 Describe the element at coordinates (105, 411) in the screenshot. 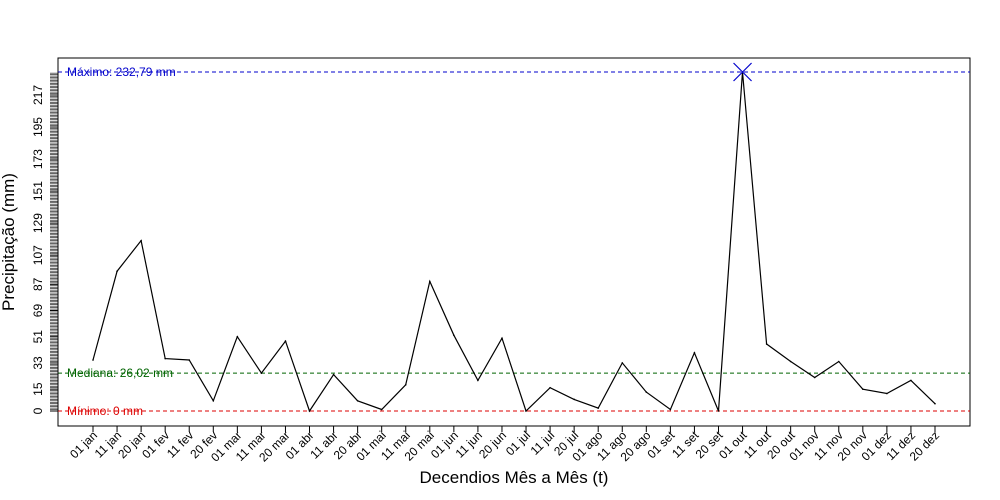

I see `reference-label: Mínimo: 0 mm` at that location.